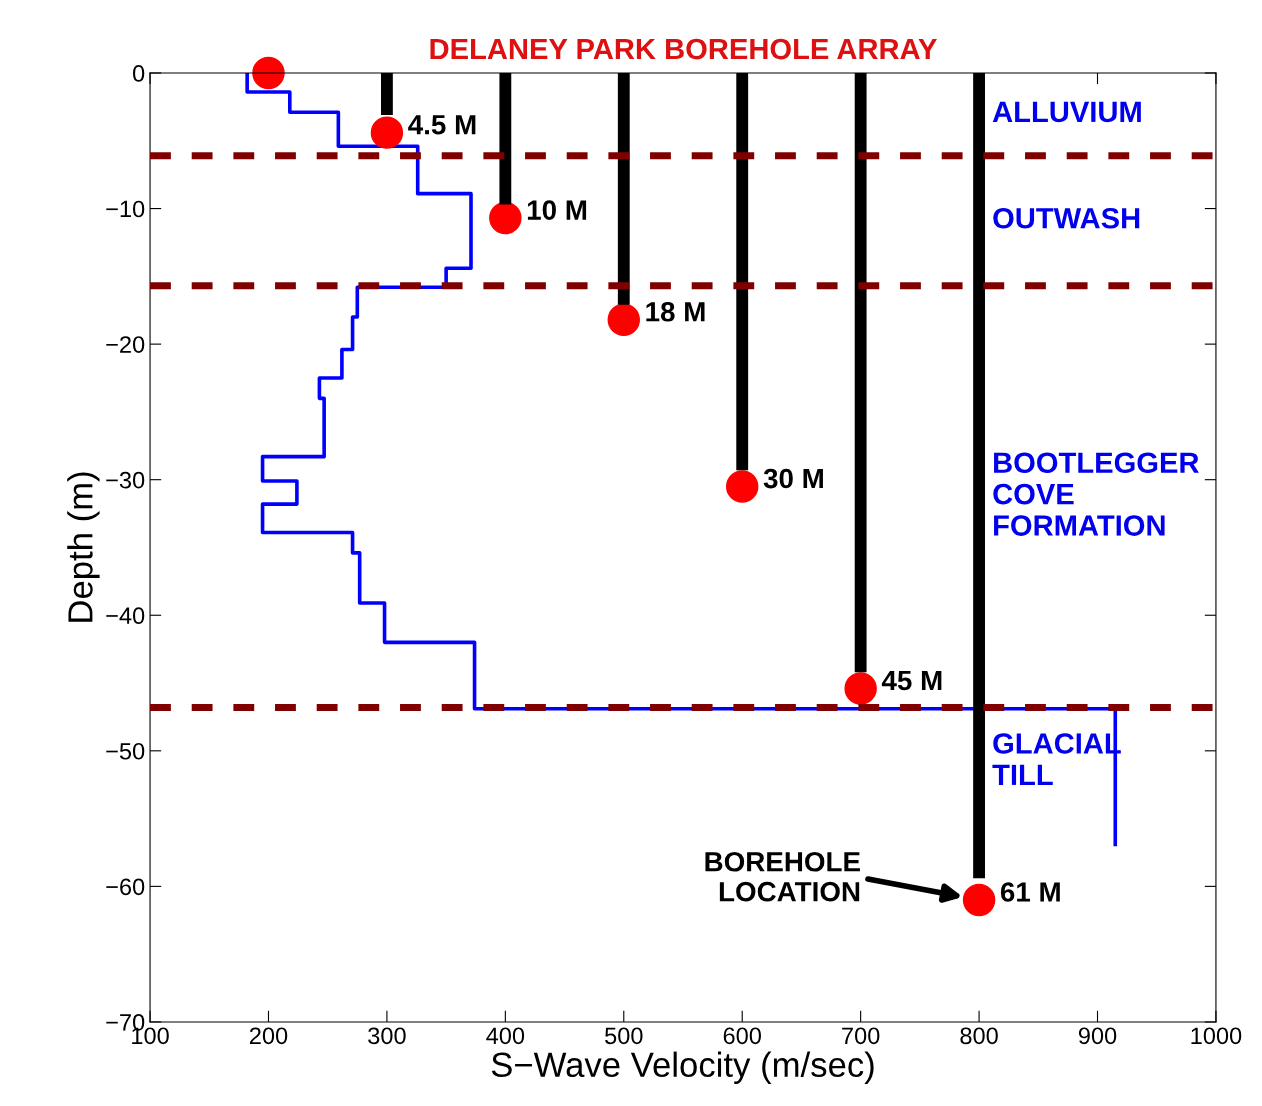 The image size is (1262, 1106). Describe the element at coordinates (683, 49) in the screenshot. I see `chart-title: DELANEY PARK BOREHOLE ARRAY` at that location.